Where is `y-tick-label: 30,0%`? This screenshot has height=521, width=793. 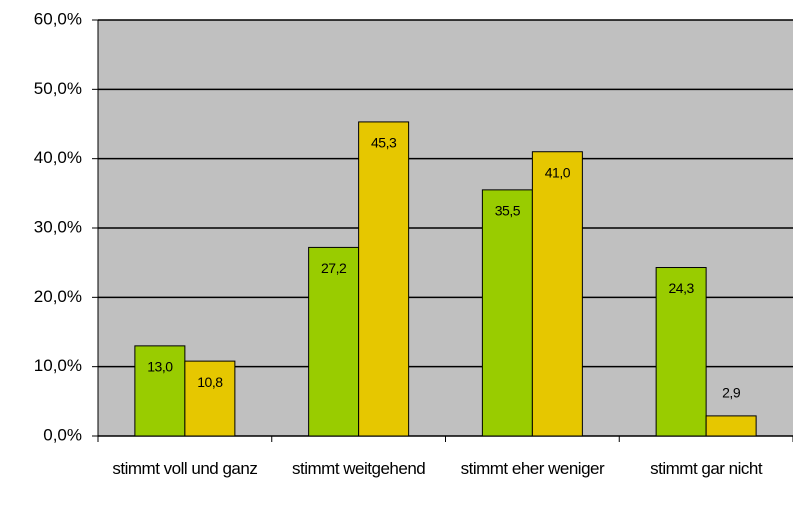 y-tick-label: 30,0% is located at coordinates (58, 226).